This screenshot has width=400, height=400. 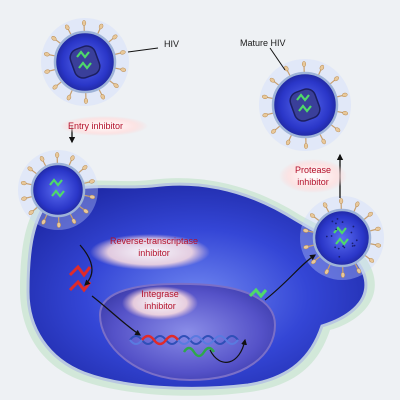 What do you see at coordinates (58, 190) in the screenshot?
I see `entering-virion` at bounding box center [58, 190].